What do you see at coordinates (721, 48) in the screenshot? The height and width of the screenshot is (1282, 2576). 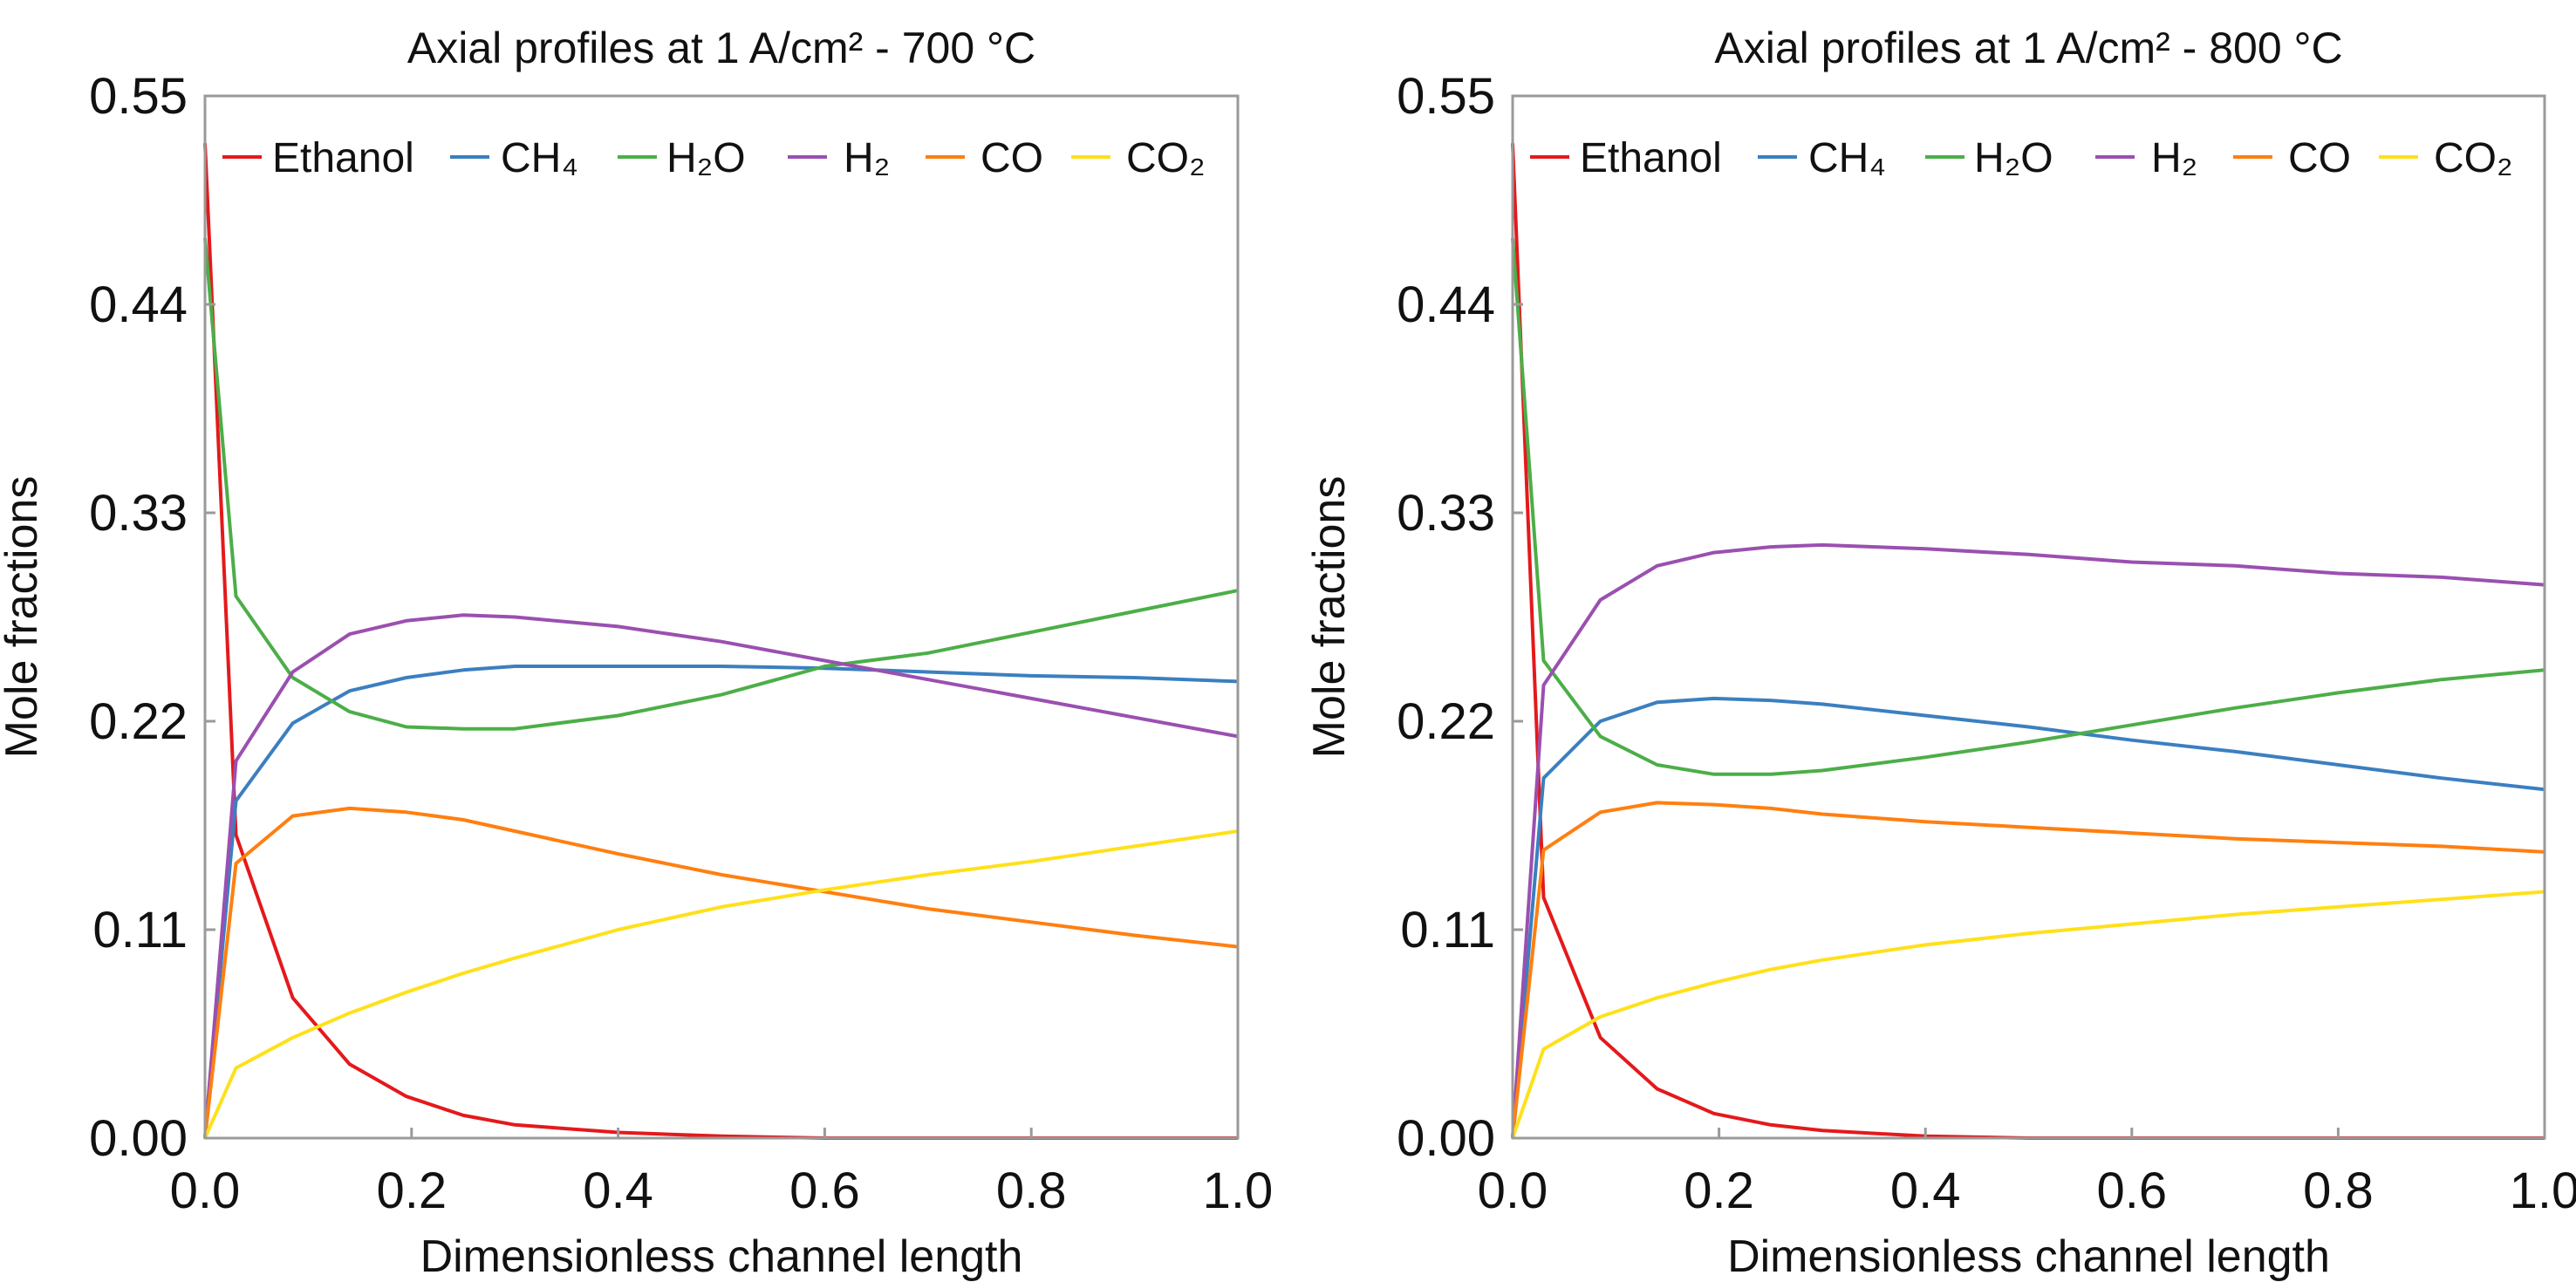 I see `chart-title: Axial profiles at 1 A/cm² - 700 °C` at bounding box center [721, 48].